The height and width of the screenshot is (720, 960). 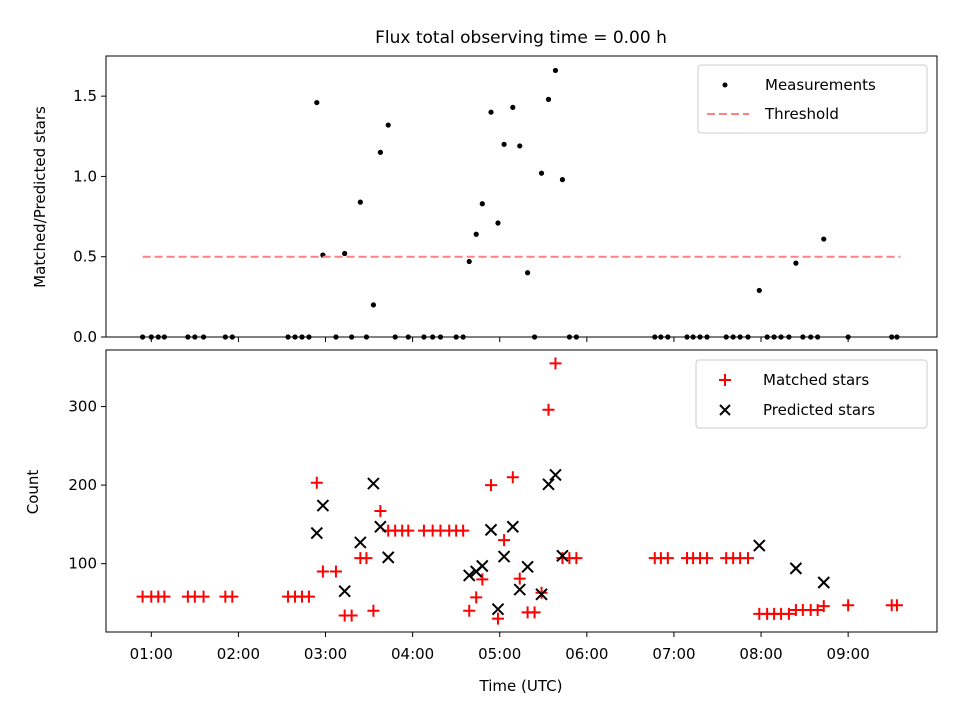 I want to click on top-y-tick-label: 0.5, so click(x=85, y=257).